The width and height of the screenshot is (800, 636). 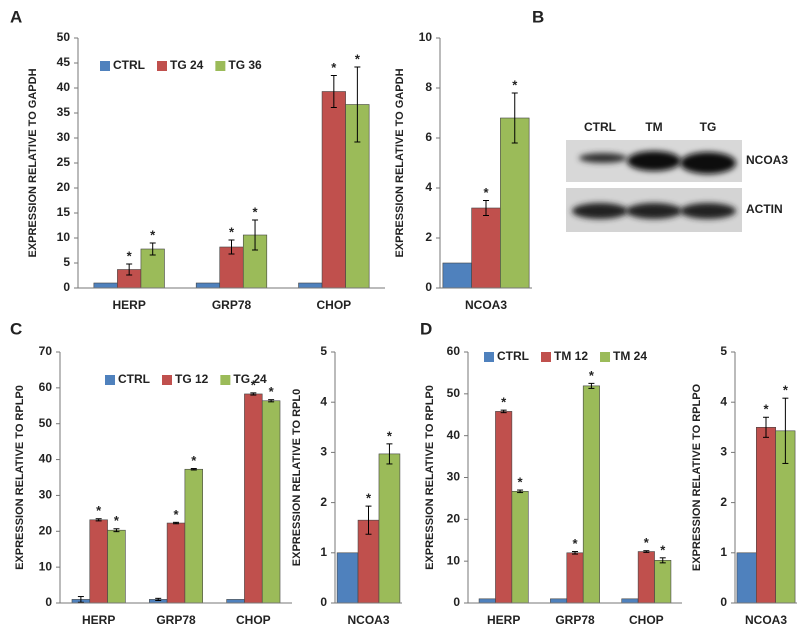 What do you see at coordinates (697, 477) in the screenshot?
I see `y-axis-title: EXPRESSION RELATIVE TO RPLPO` at bounding box center [697, 477].